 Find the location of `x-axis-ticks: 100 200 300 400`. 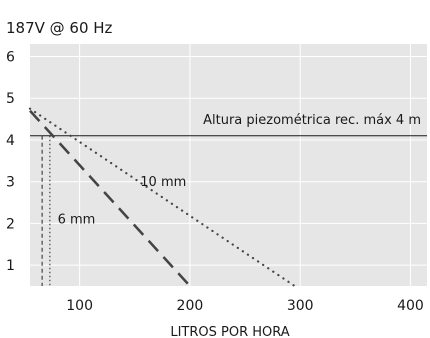

x-axis-ticks: 100 200 300 400 is located at coordinates (245, 306).